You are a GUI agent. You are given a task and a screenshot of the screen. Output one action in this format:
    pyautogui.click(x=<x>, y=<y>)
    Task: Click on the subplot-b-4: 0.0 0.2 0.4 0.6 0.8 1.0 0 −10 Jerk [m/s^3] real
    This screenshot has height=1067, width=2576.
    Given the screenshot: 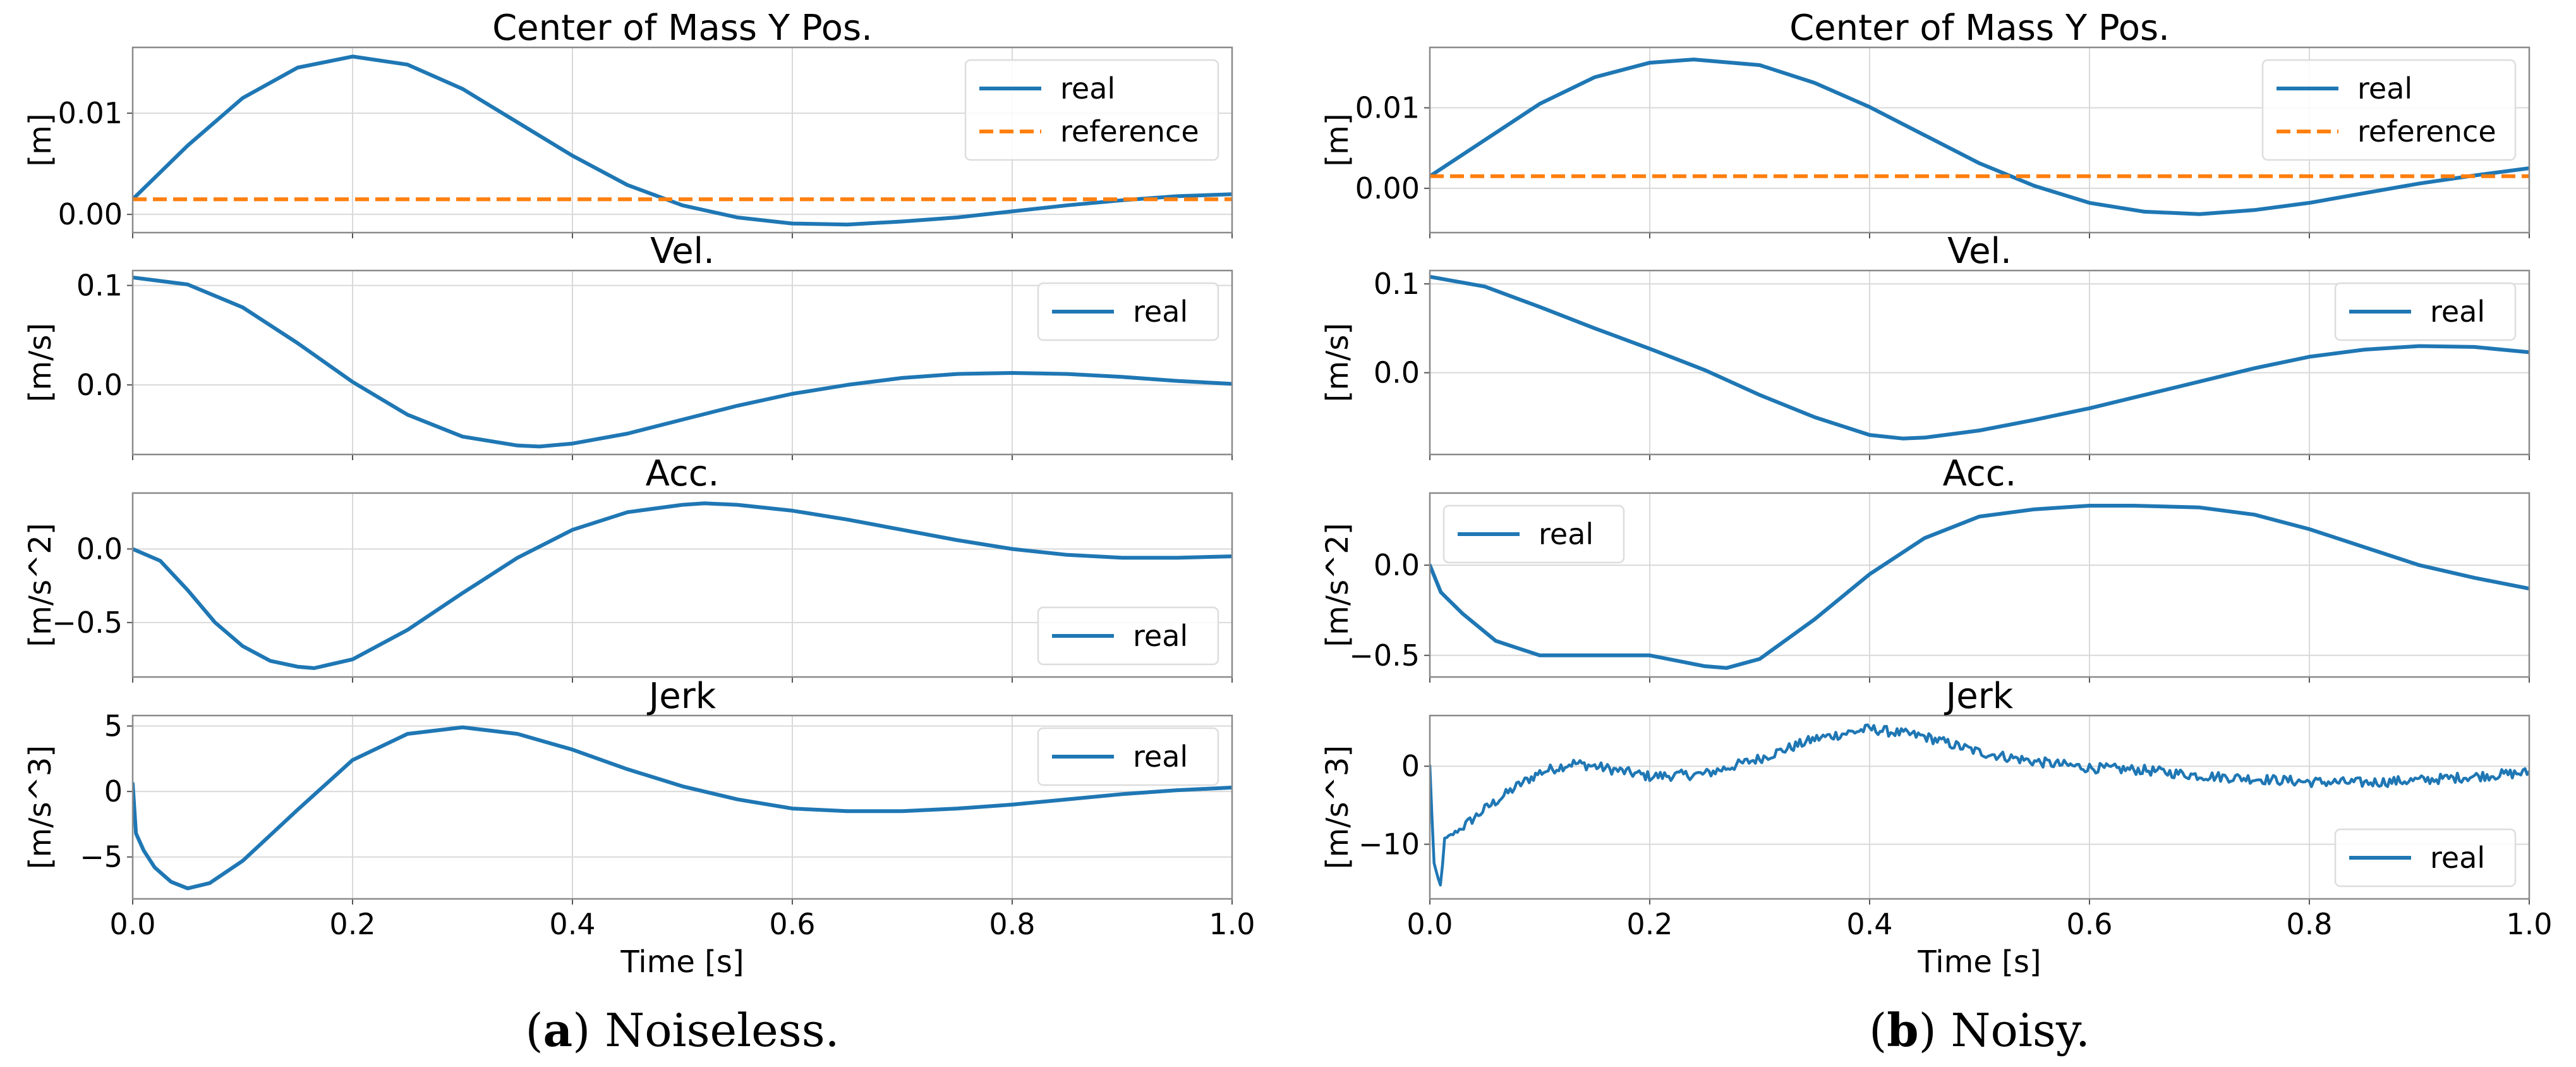 What is the action you would take?
    pyautogui.click(x=1936, y=808)
    